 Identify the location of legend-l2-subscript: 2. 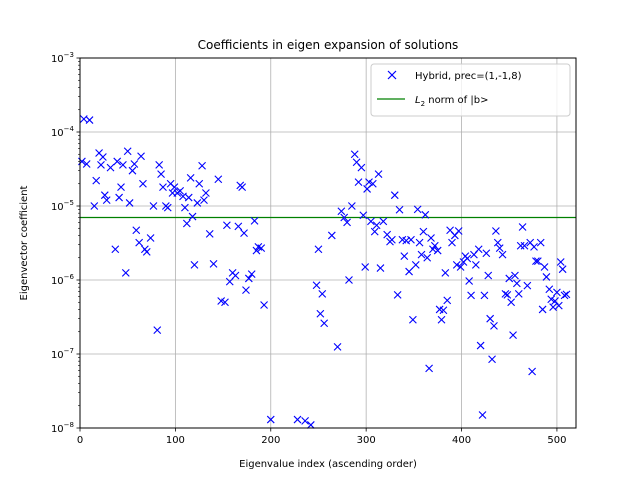
(423, 104).